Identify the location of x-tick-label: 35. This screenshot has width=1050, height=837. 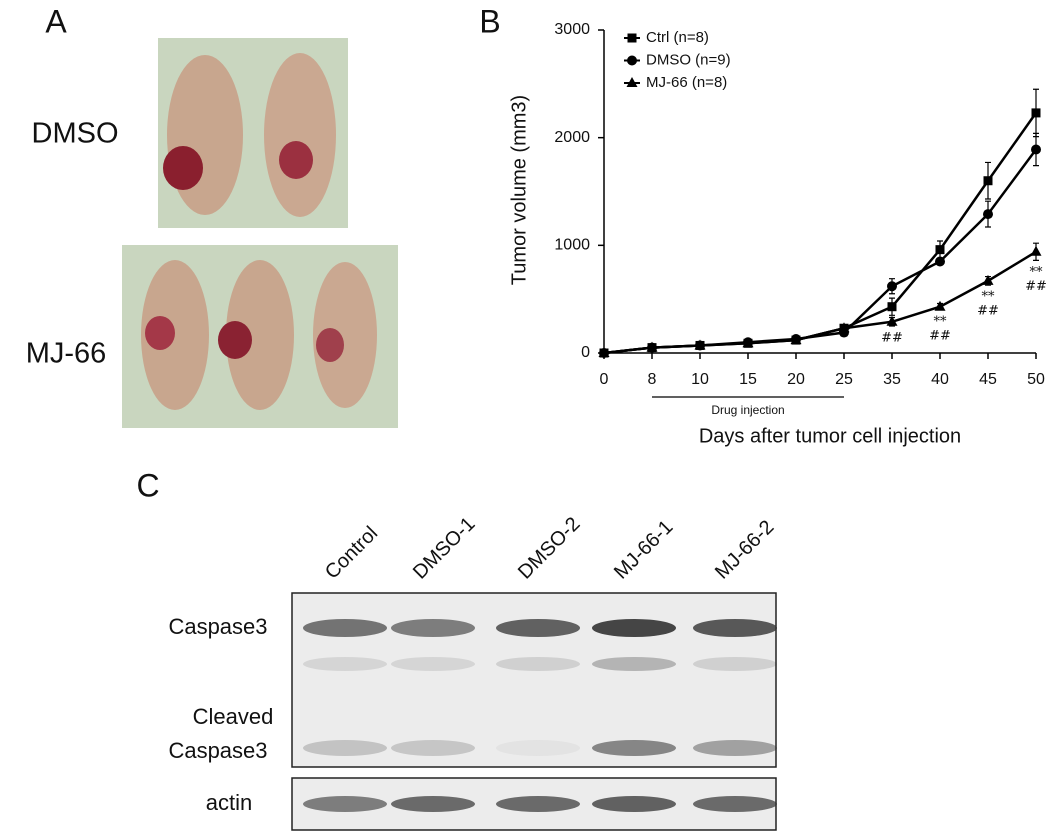
(892, 379).